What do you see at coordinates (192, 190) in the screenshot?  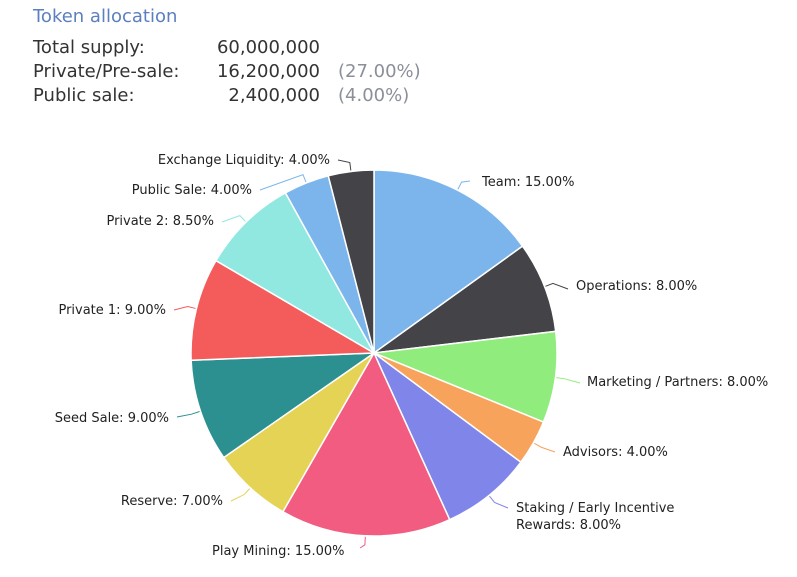 I see `slice-label: Public Sale: 4.00%` at bounding box center [192, 190].